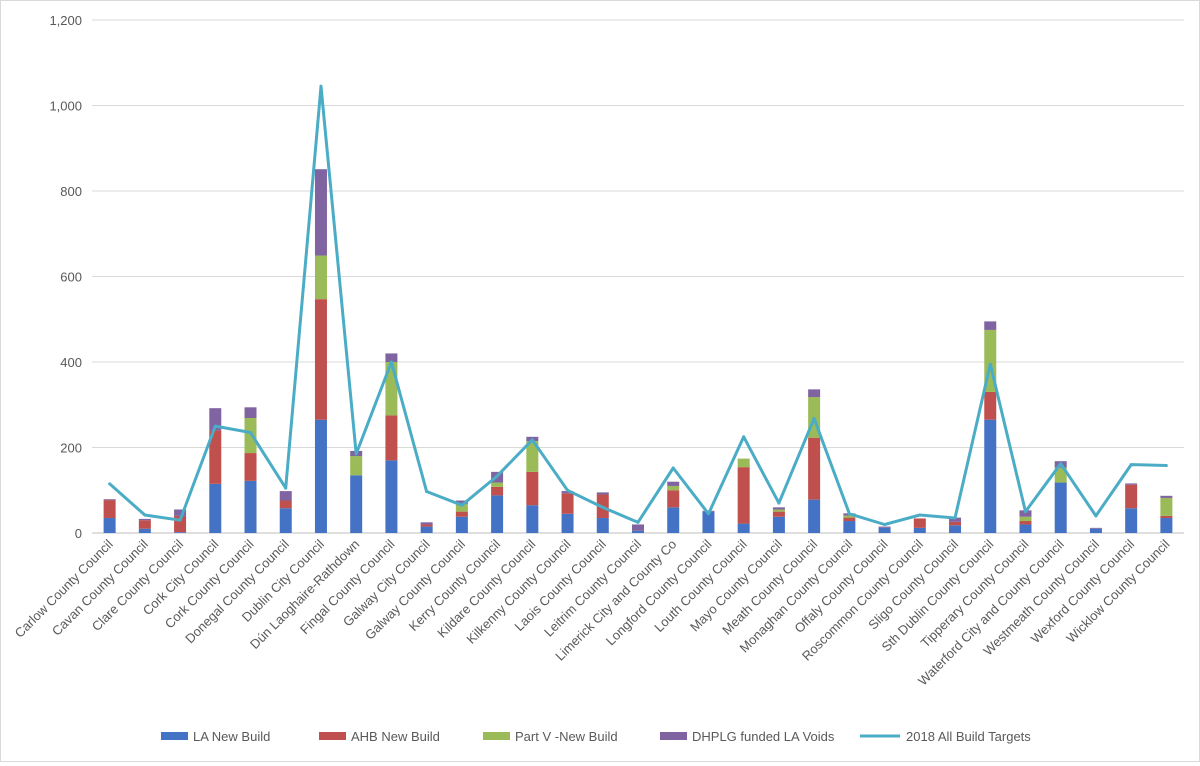  Describe the element at coordinates (71, 448) in the screenshot. I see `y-tick-label: 200` at that location.